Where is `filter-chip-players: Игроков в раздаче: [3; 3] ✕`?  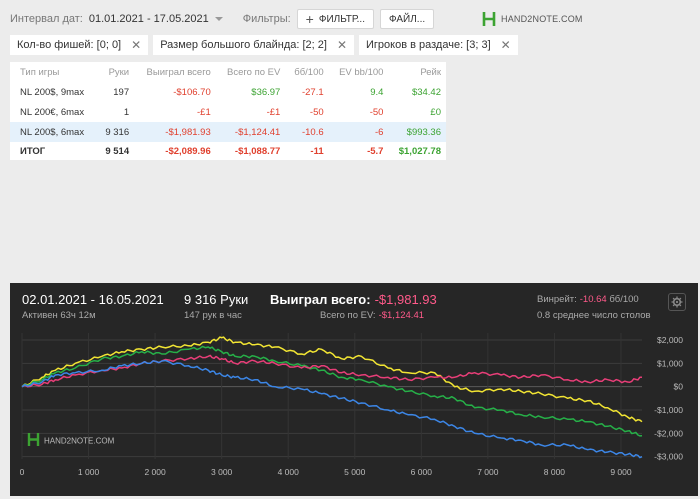 filter-chip-players: Игроков в раздаче: [3; 3] ✕ is located at coordinates (438, 45).